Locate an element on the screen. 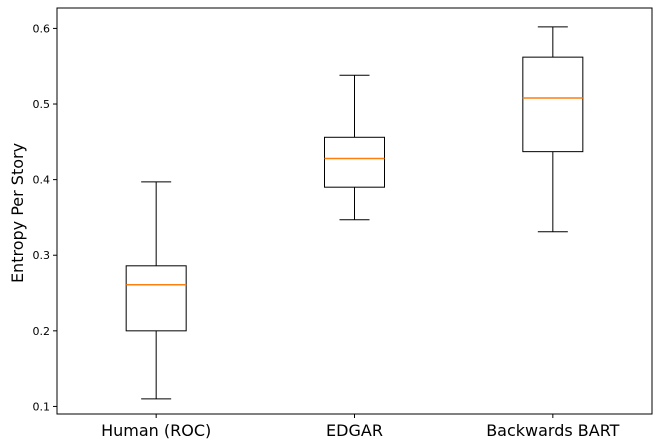  x-tick-label: Human (ROC) is located at coordinates (156, 430).